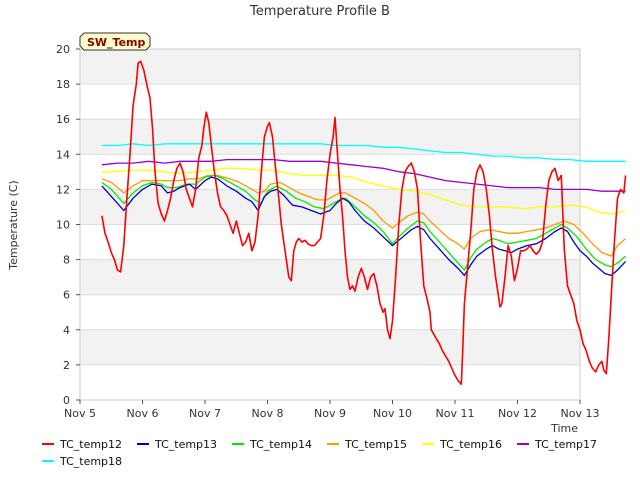 This screenshot has height=480, width=640. Describe the element at coordinates (63, 84) in the screenshot. I see `y-tick-label: 18` at that location.